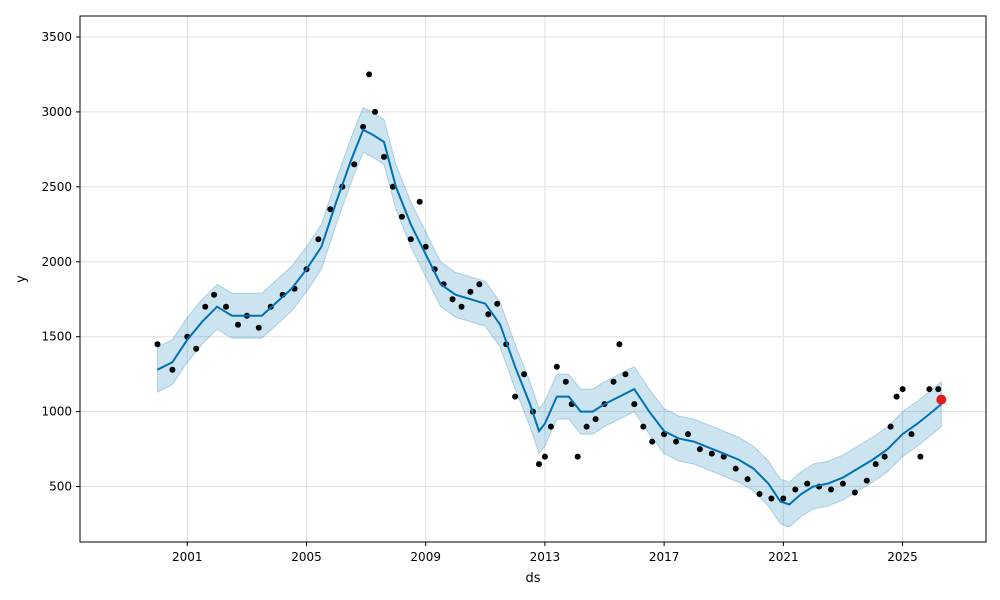 The image size is (1000, 600). I want to click on x-tick-label: 2013, so click(545, 557).